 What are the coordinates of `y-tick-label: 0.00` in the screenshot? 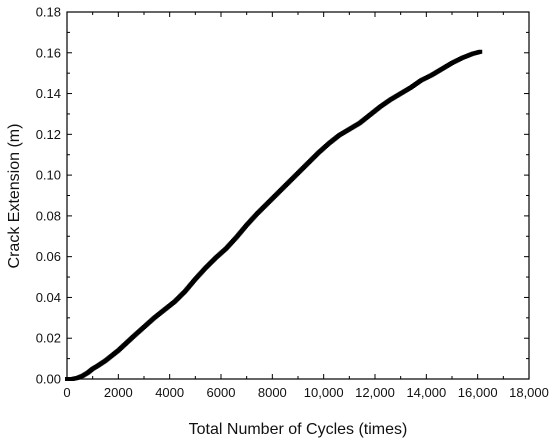 It's located at (48, 379).